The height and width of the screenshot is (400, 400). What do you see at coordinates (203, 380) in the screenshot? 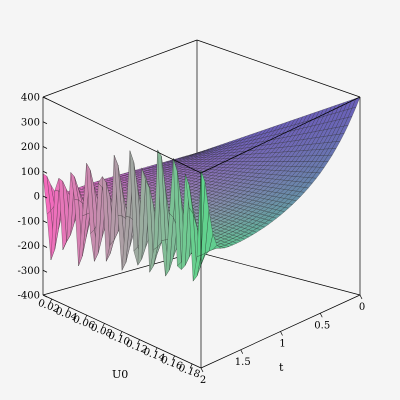
I see `t-tick-label: 2` at bounding box center [203, 380].